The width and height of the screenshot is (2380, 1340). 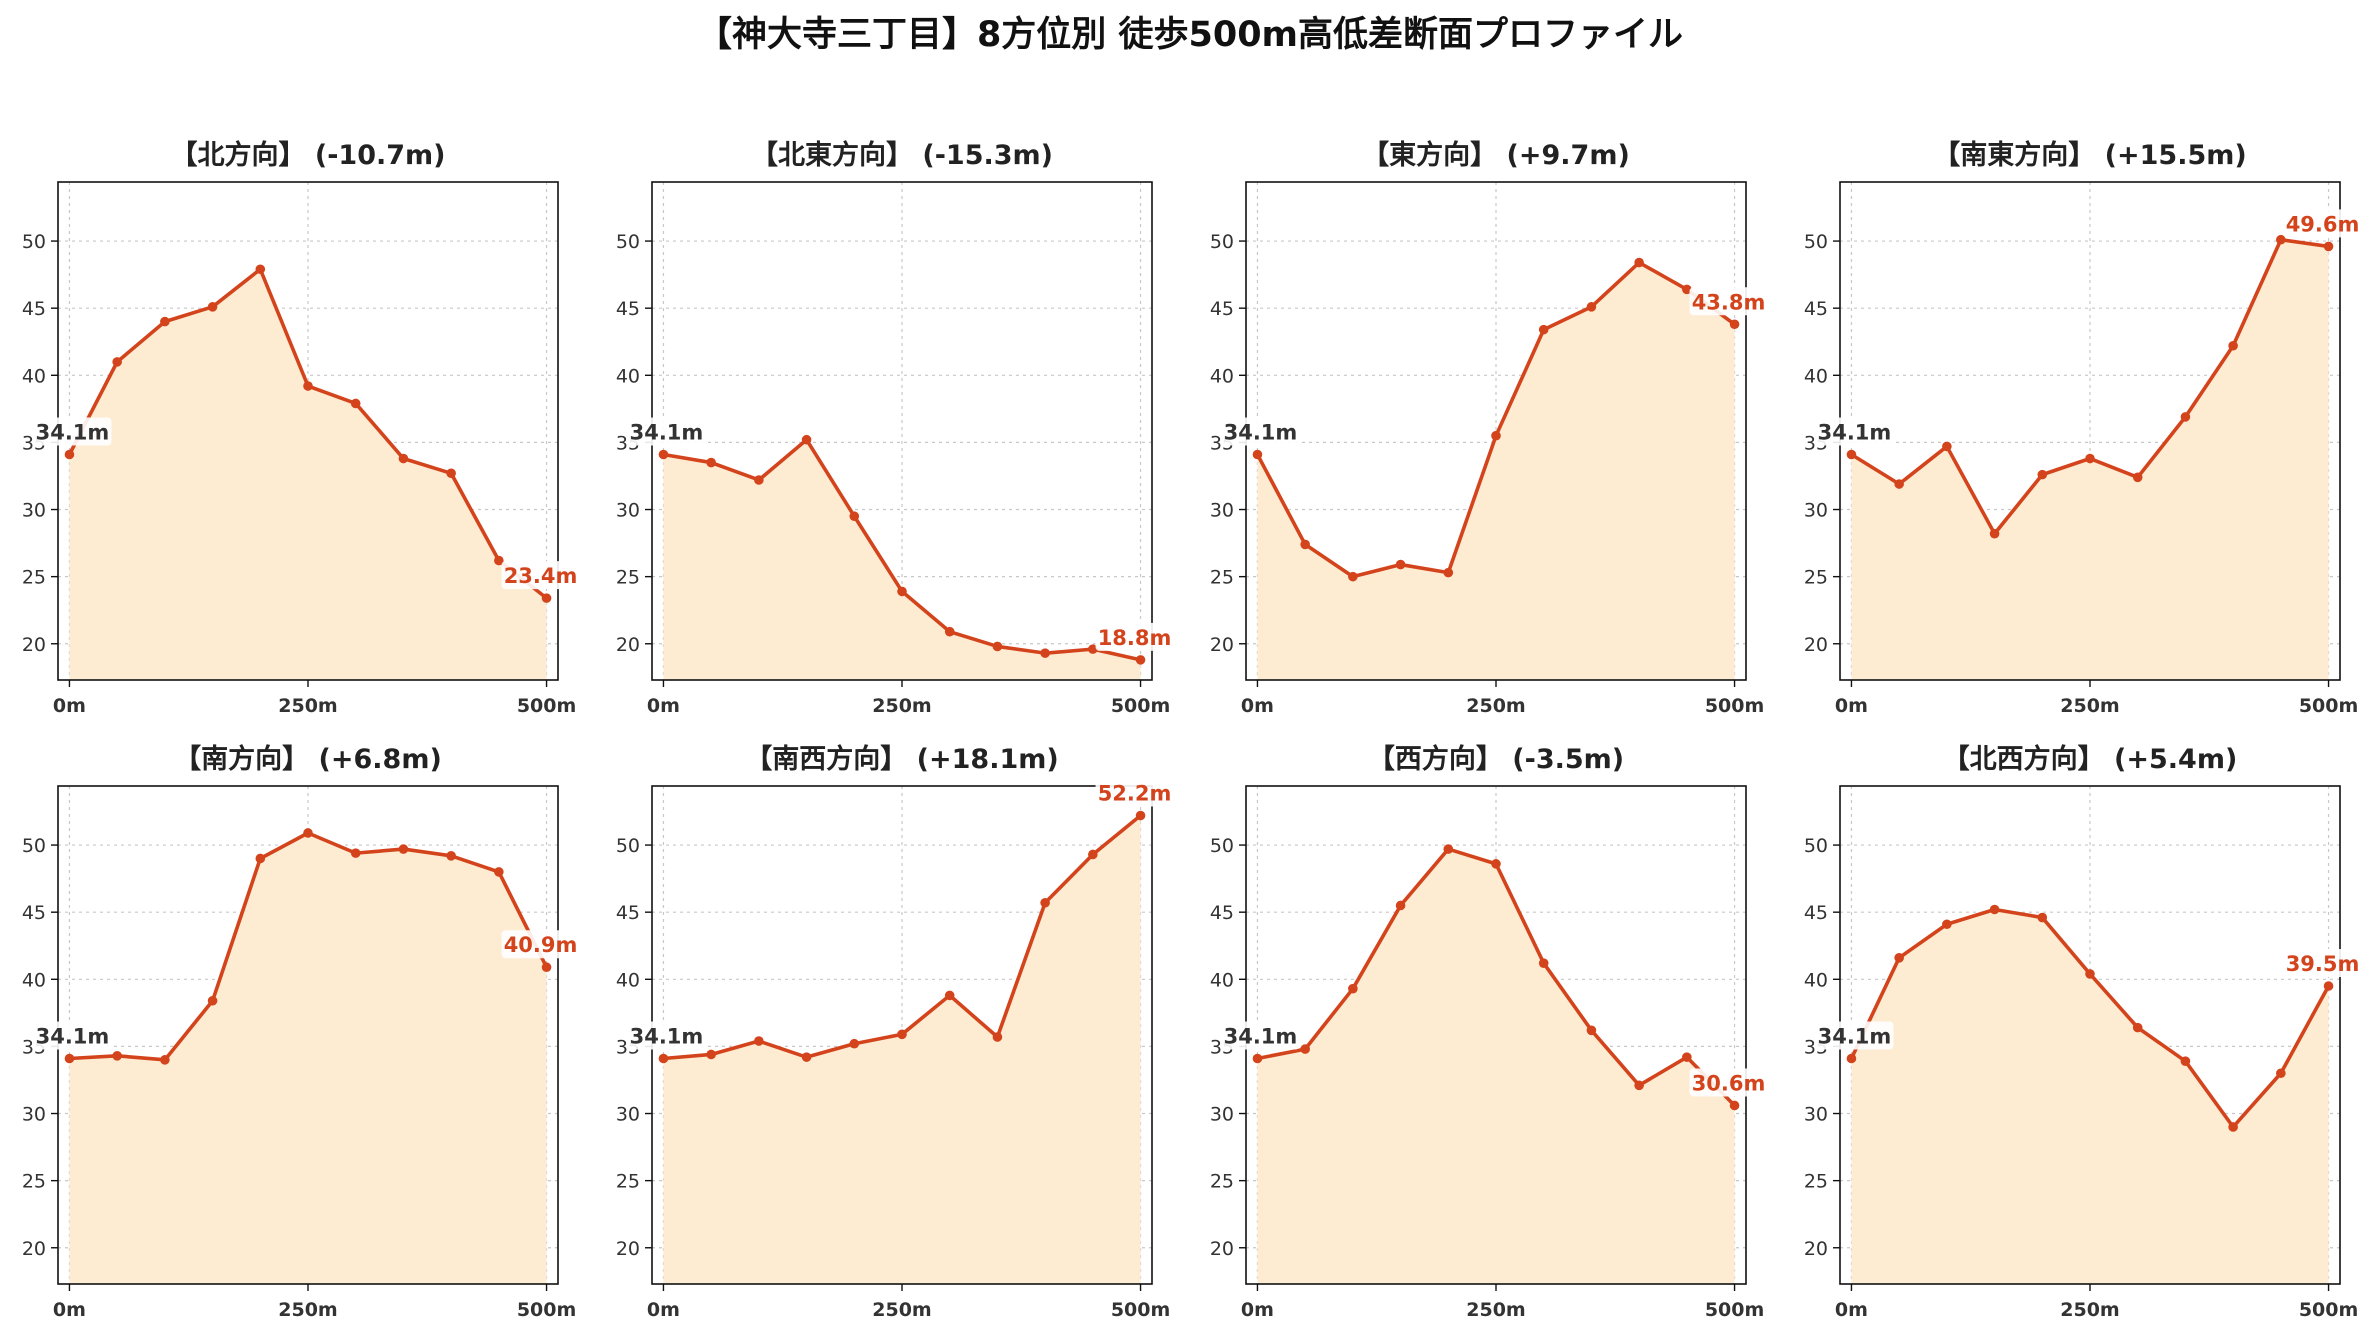 What do you see at coordinates (1496, 155) in the screenshot?
I see `panel-title: 【東方向】 (+9.7m)` at bounding box center [1496, 155].